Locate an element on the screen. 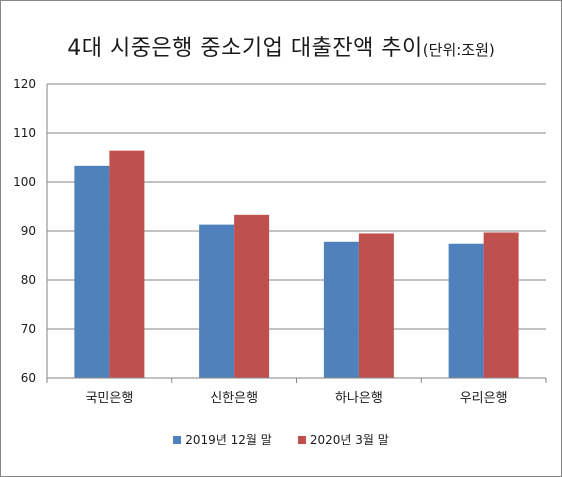 This screenshot has height=477, width=562. legend-item-series-1: 2019년 12월 말 is located at coordinates (222, 439).